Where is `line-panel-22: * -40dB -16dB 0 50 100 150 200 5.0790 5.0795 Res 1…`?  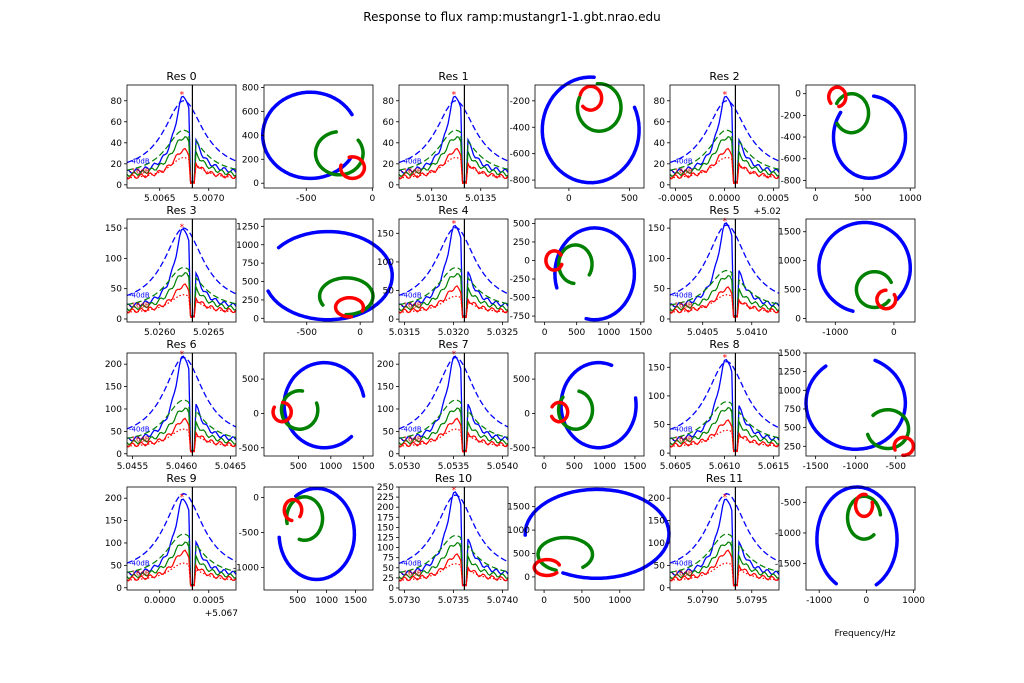
line-panel-22: * -40dB -16dB 0 50 100 150 200 5.0790 5.0795 Res 1… is located at coordinates (714, 539).